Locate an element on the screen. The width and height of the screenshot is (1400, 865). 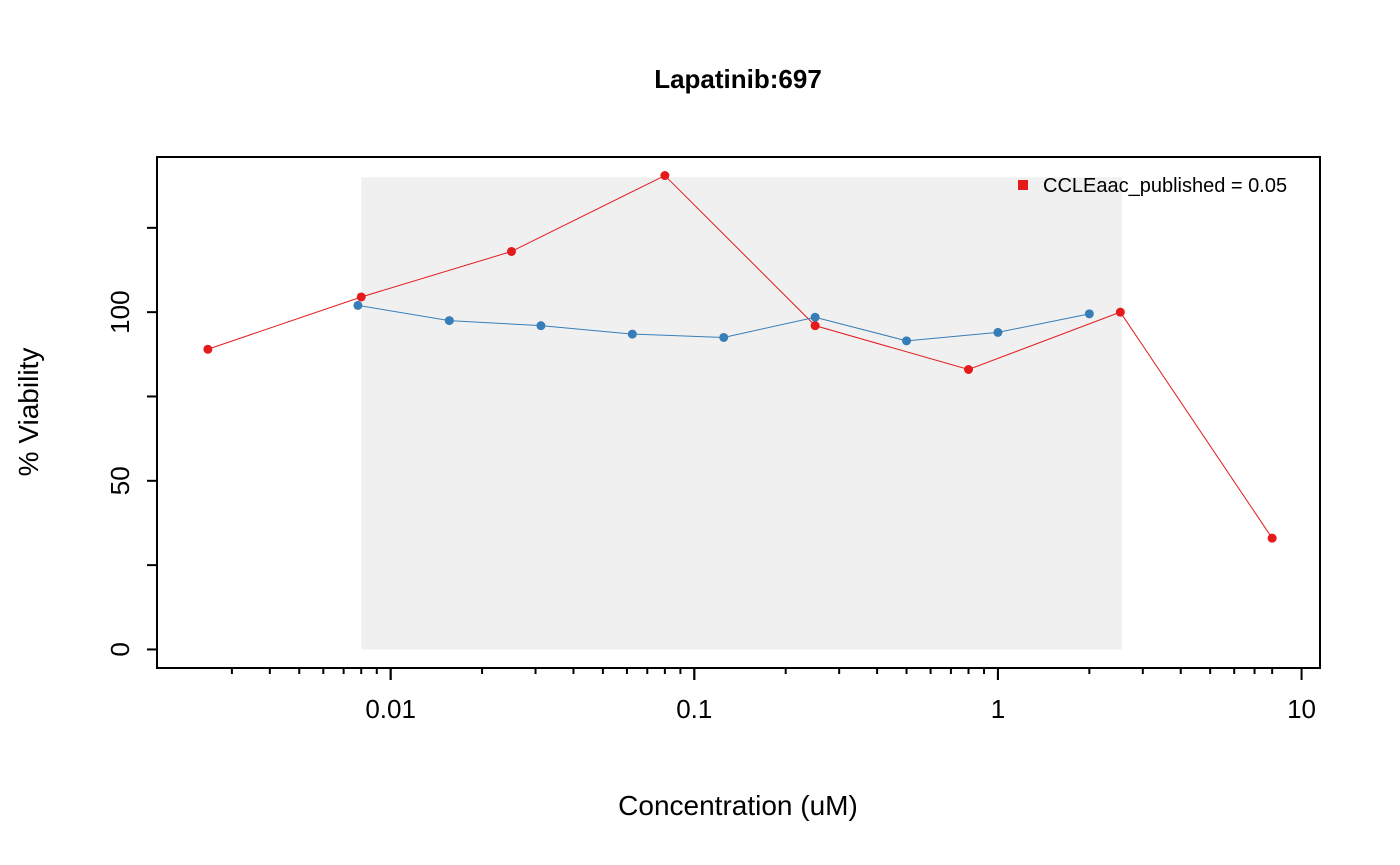
chart-title: Lapatinib:697 is located at coordinates (738, 79).